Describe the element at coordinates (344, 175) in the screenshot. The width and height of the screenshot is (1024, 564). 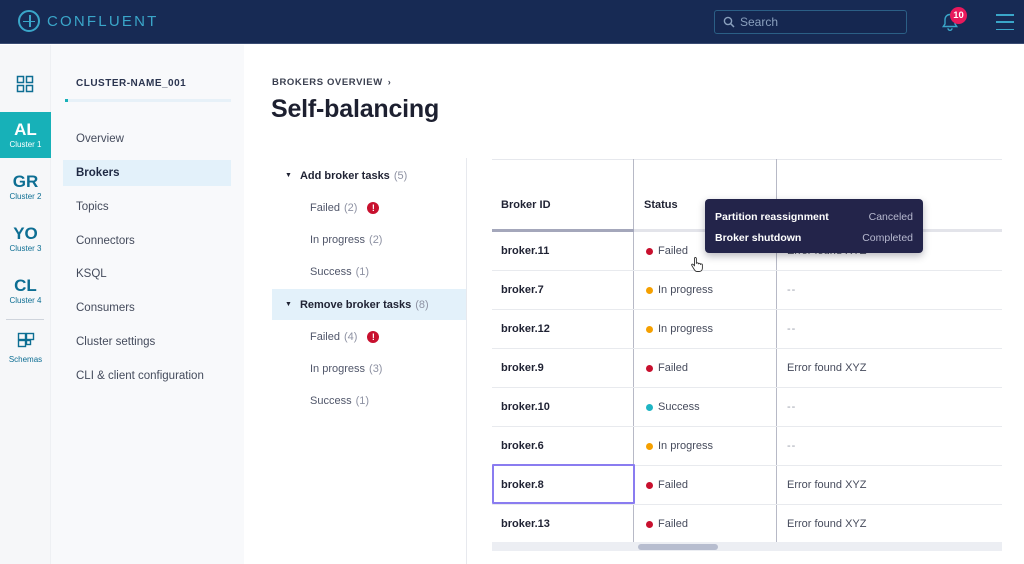
I see `group-label: Add broker tasks` at that location.